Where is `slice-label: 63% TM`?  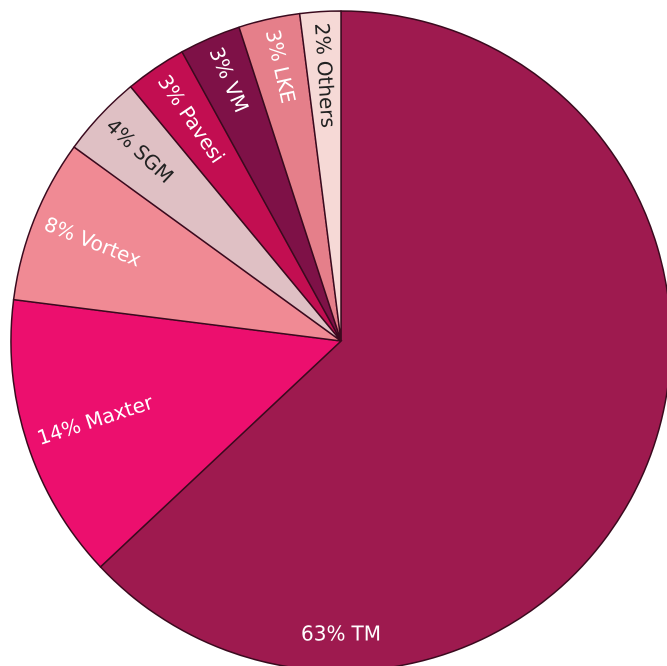 slice-label: 63% TM is located at coordinates (341, 633).